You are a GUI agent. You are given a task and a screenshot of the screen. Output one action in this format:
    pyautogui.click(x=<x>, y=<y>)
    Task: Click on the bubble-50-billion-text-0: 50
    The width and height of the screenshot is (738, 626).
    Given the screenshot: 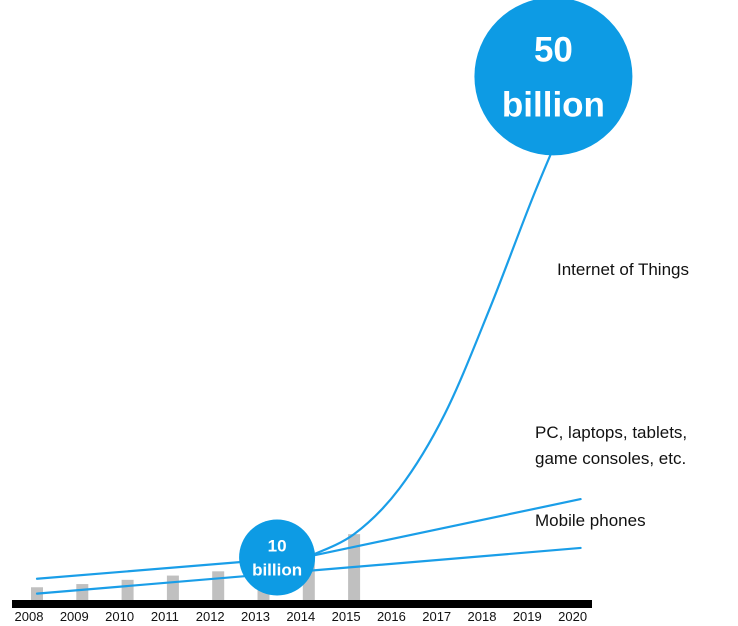 What is the action you would take?
    pyautogui.click(x=553, y=50)
    